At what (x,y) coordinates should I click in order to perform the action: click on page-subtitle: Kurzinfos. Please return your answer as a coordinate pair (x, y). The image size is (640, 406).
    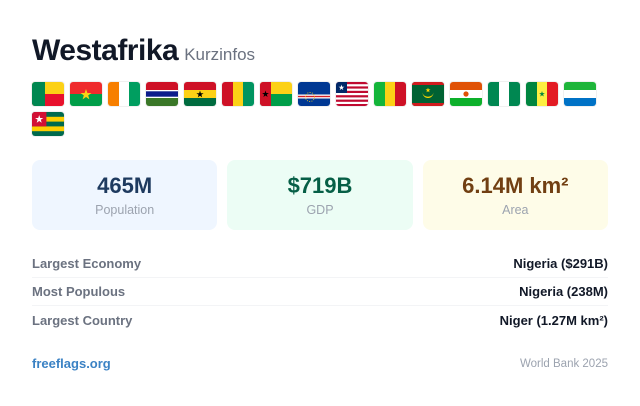
    Looking at the image, I should click on (220, 54).